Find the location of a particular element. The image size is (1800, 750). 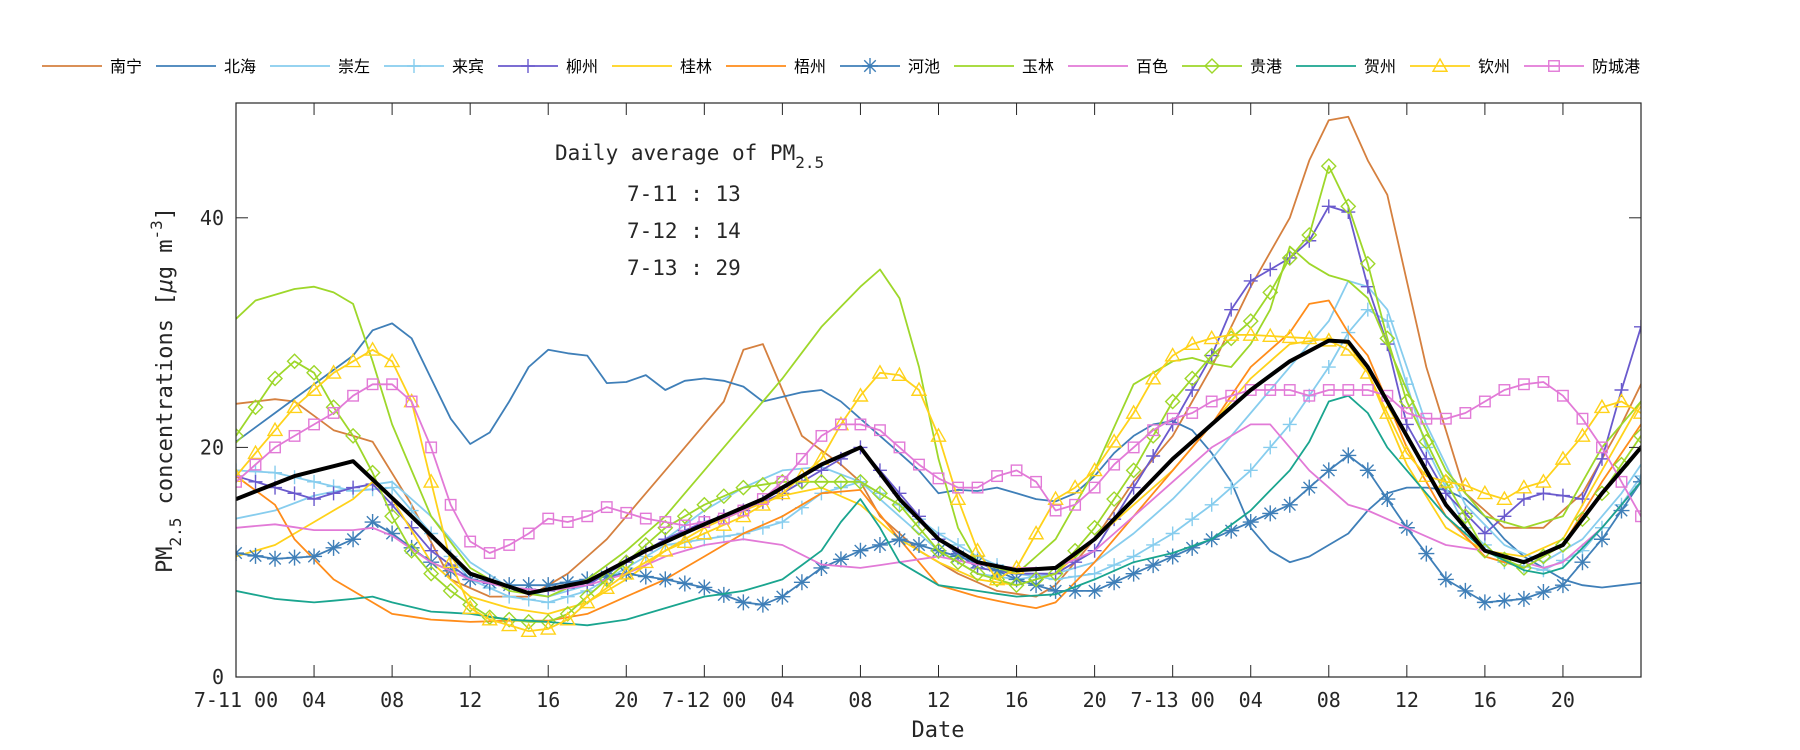

y-tick-label: 20 is located at coordinates (212, 447).